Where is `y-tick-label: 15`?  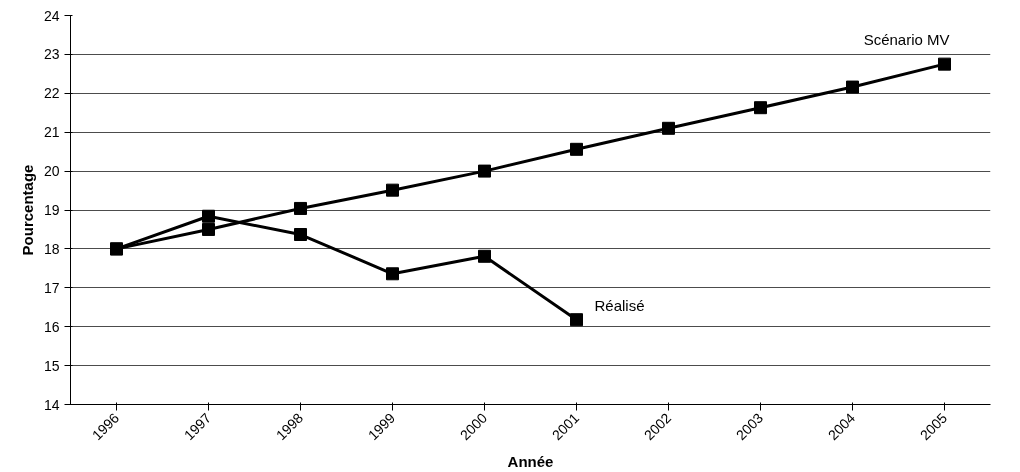
y-tick-label: 15 is located at coordinates (51, 365).